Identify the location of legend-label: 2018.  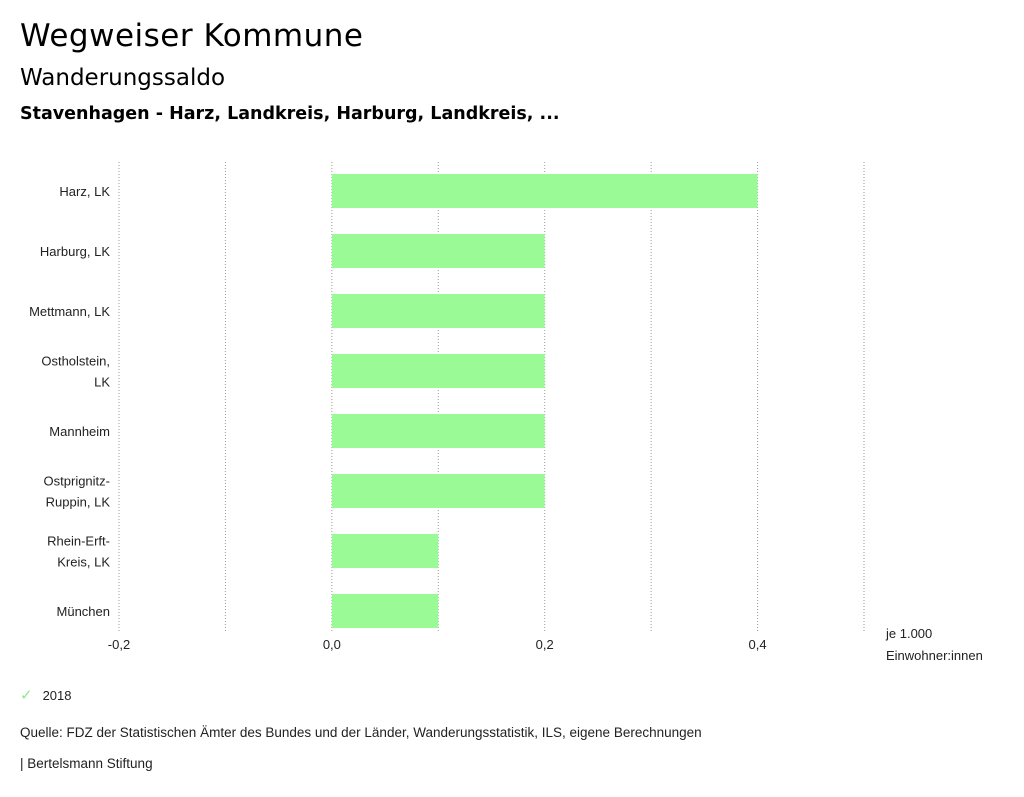
(57, 695).